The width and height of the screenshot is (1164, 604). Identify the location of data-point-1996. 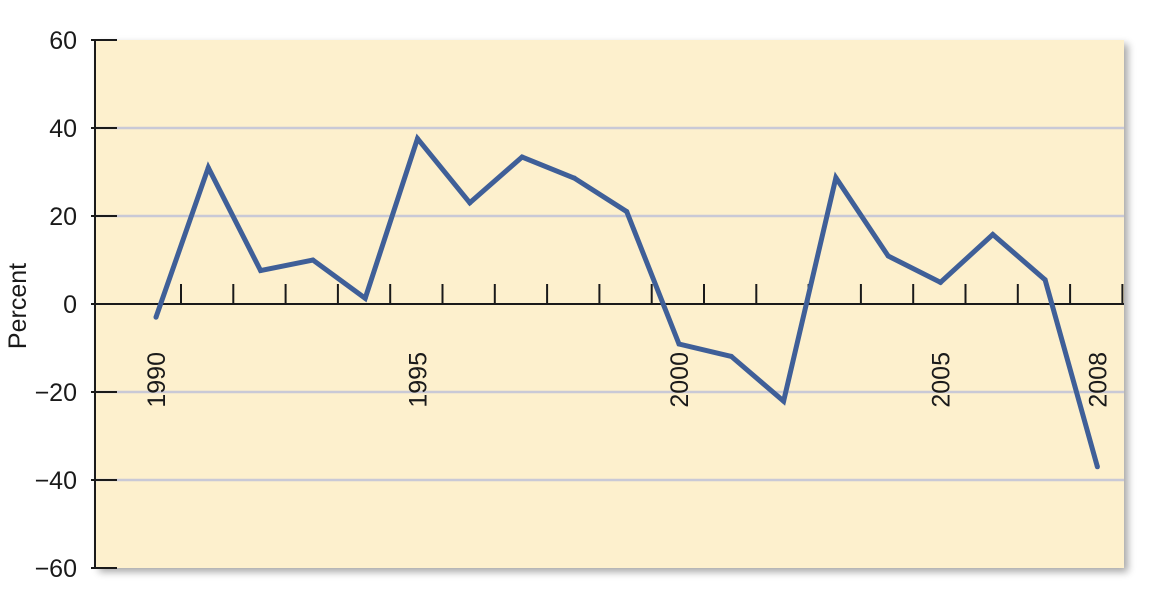
(470, 203).